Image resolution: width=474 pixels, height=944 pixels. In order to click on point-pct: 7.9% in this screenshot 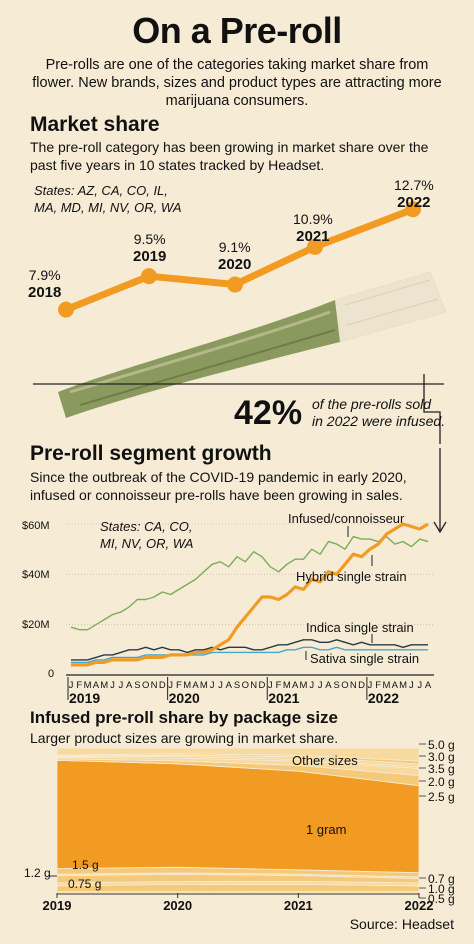, I will do `click(44, 275)`.